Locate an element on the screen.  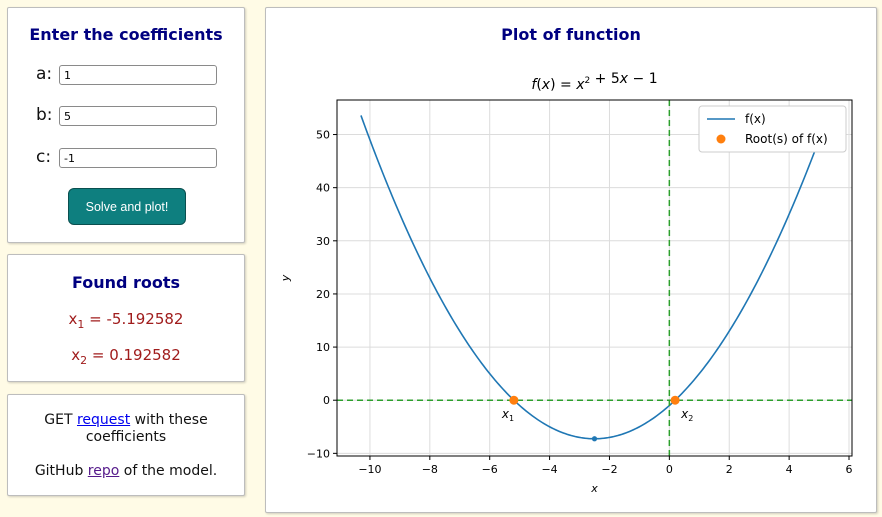
github-text: GitHub repo of the model. is located at coordinates (126, 471).